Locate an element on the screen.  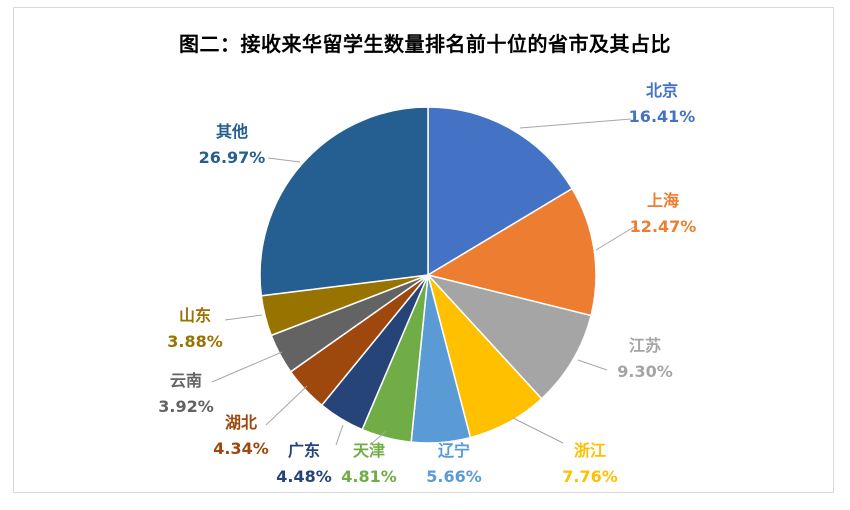
slice-label-value-8: 3.92% is located at coordinates (186, 406).